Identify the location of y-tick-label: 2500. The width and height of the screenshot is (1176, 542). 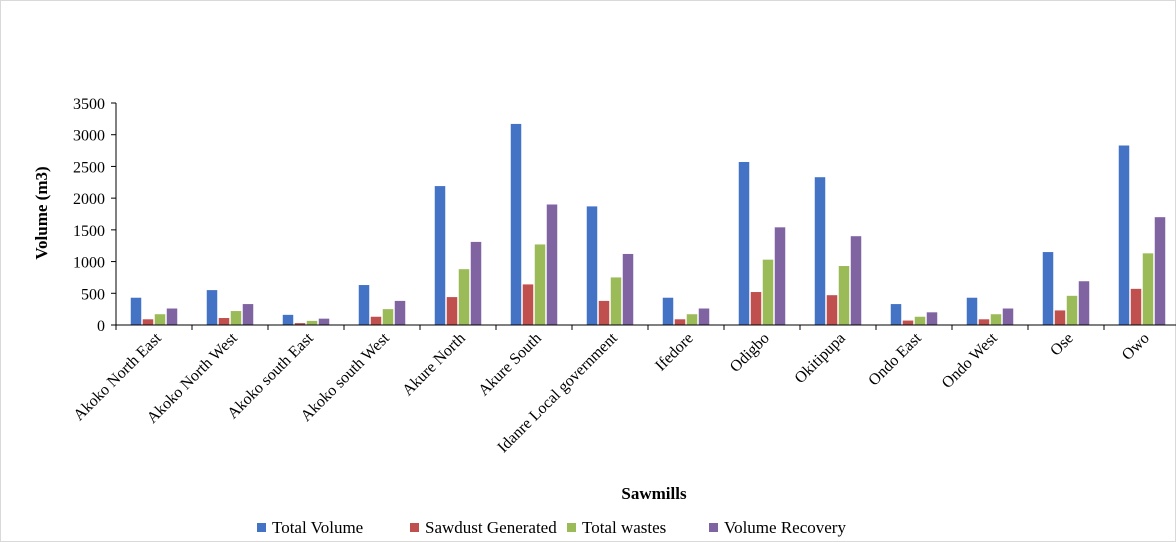
(89, 167).